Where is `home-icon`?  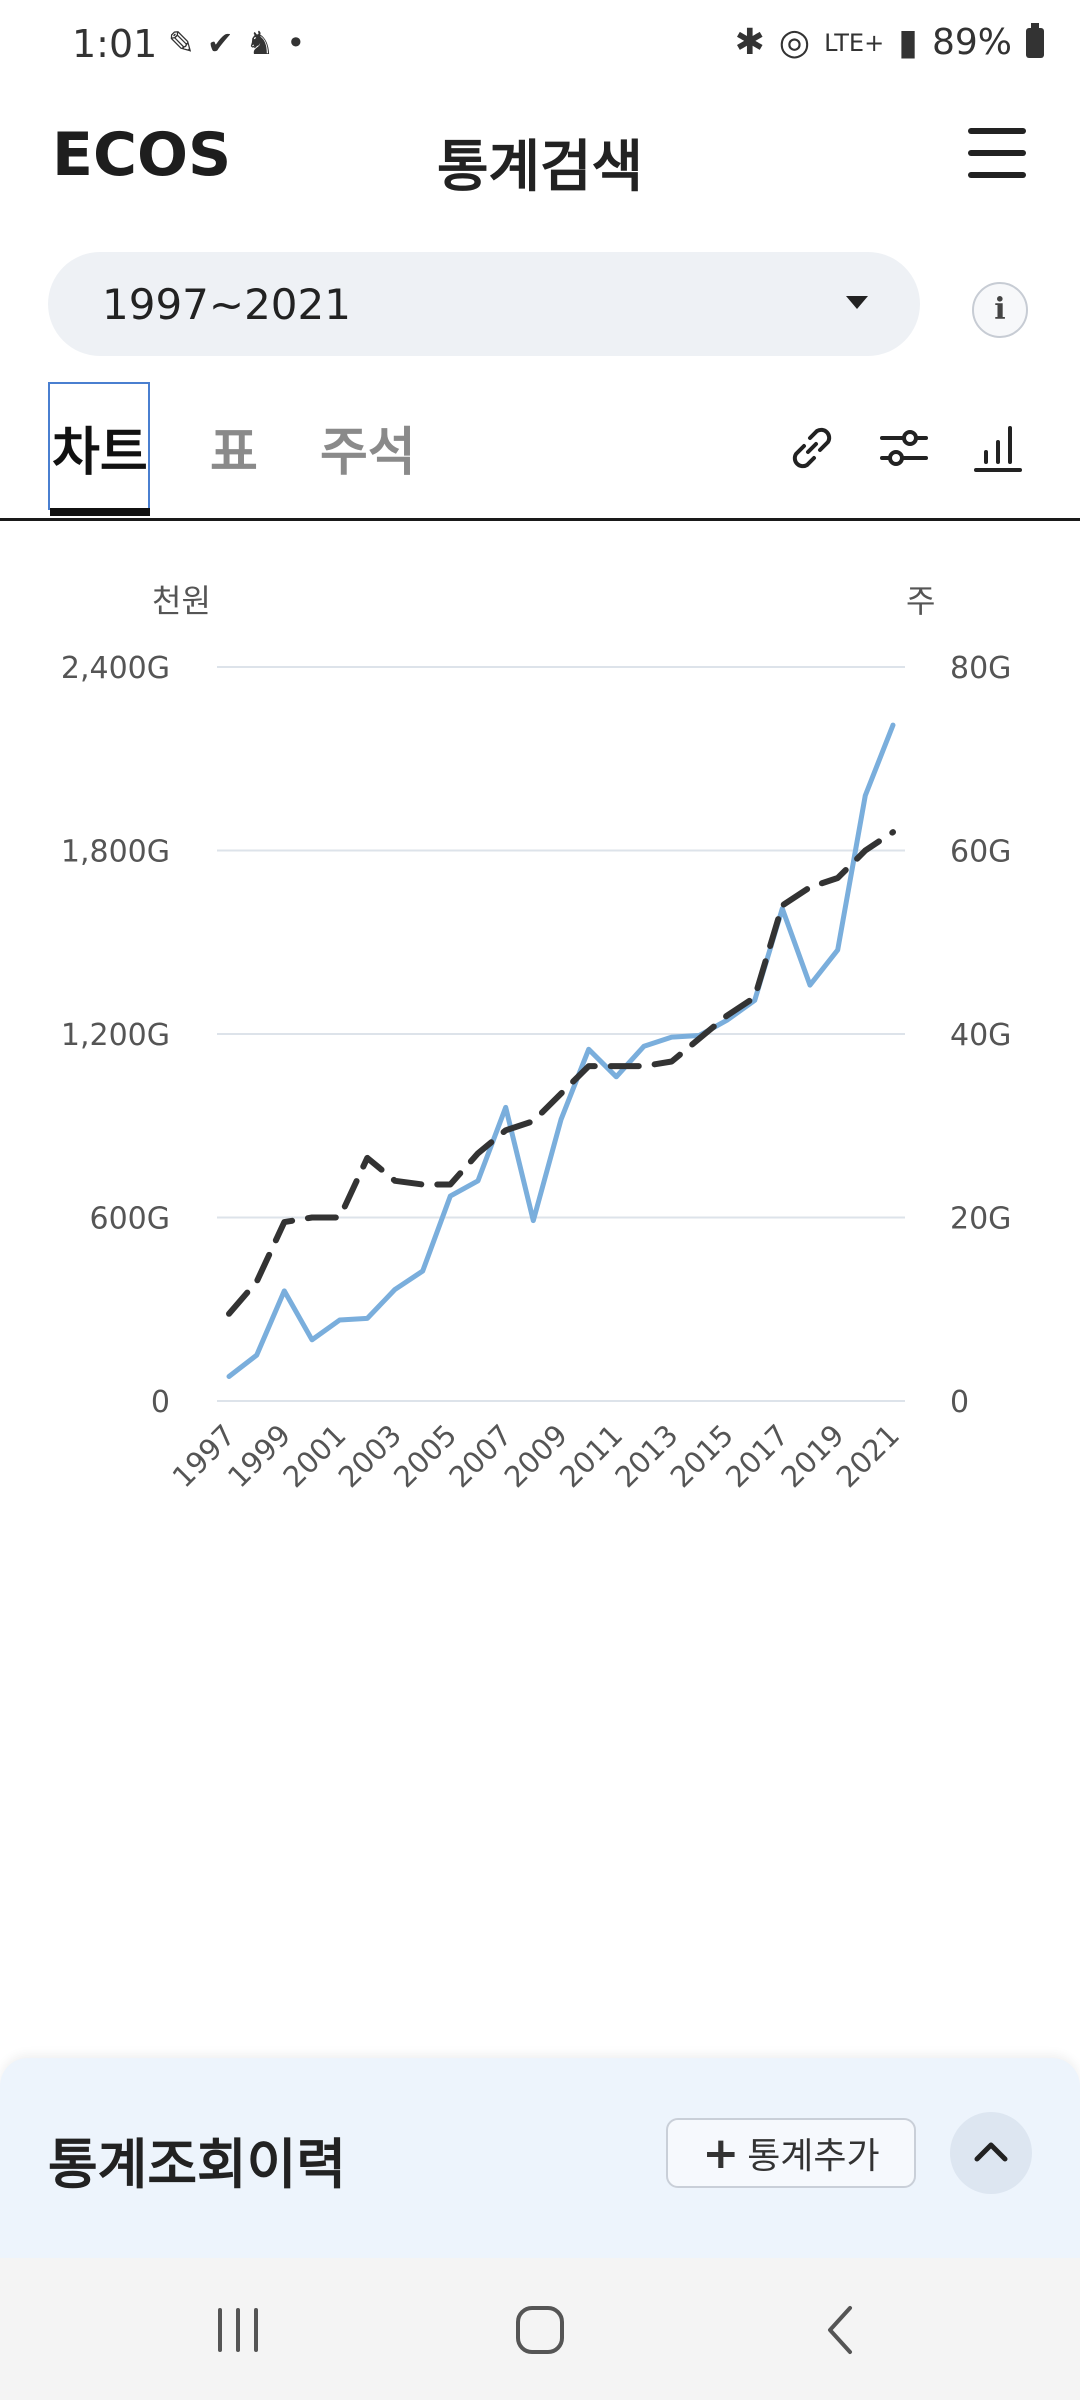
home-icon is located at coordinates (540, 2330).